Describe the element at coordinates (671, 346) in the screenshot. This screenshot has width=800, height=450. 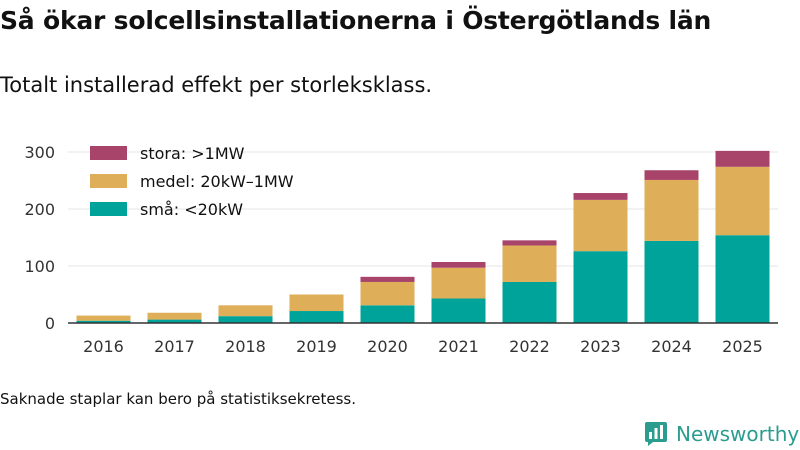
I see `x-tick-label: 2024` at that location.